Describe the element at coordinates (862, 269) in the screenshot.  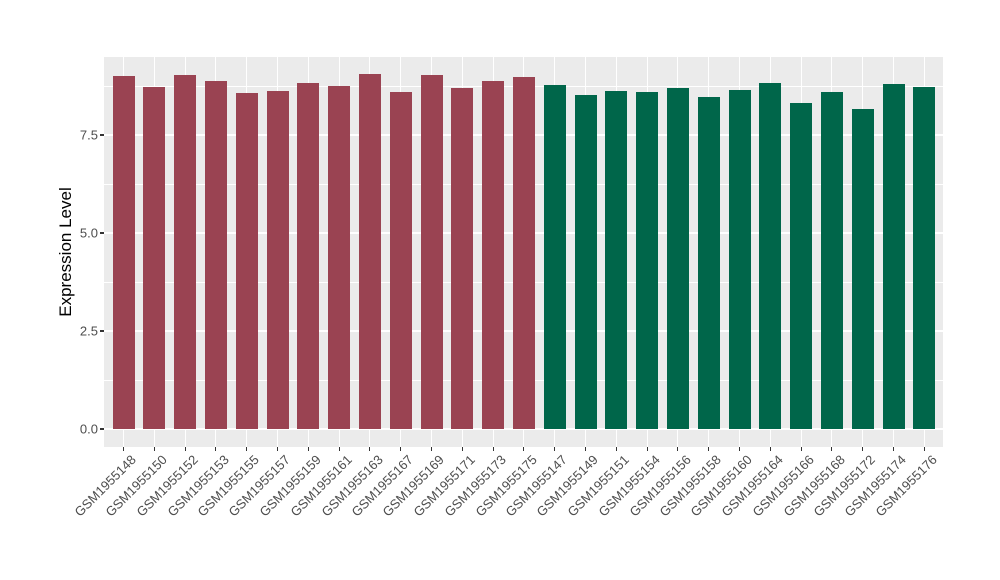
I see `bar-GSM1955172` at that location.